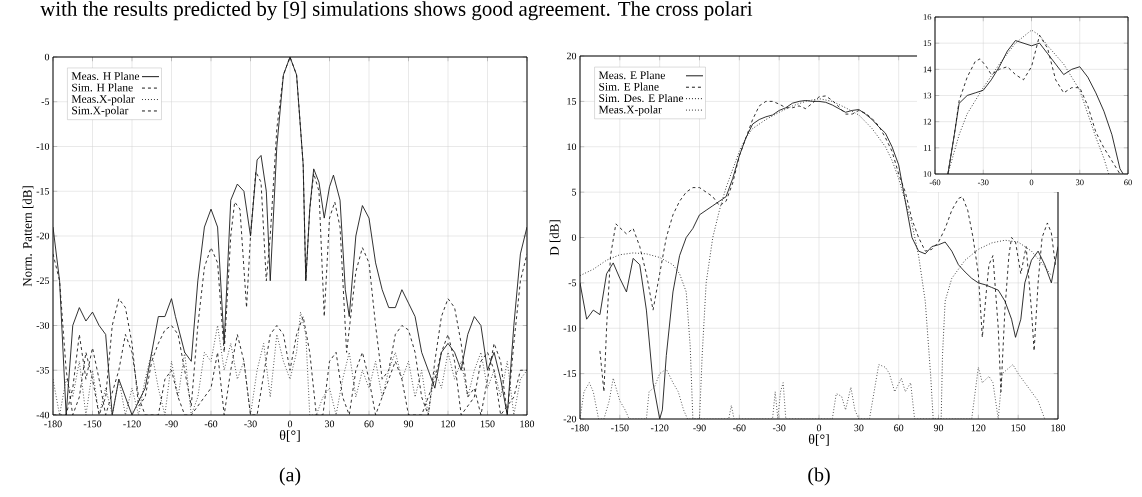 The image size is (1142, 497). I want to click on legend-label: Meas. E Plane, so click(631, 75).